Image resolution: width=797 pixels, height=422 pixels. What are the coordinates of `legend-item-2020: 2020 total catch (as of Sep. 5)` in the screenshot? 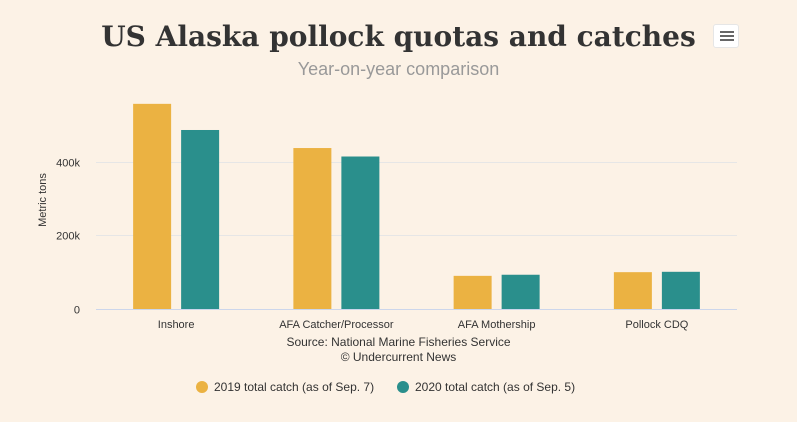 It's located at (486, 387).